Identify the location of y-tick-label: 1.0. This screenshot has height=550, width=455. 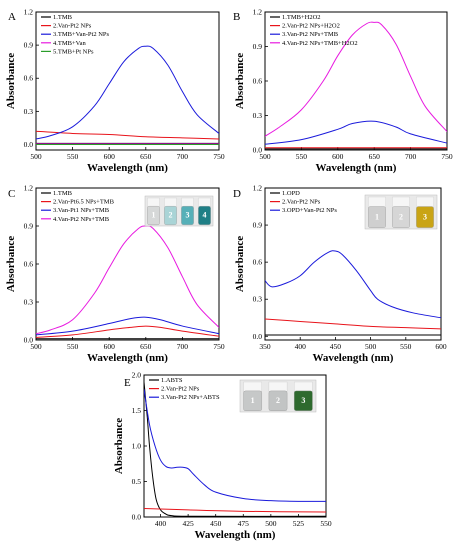
(137, 446).